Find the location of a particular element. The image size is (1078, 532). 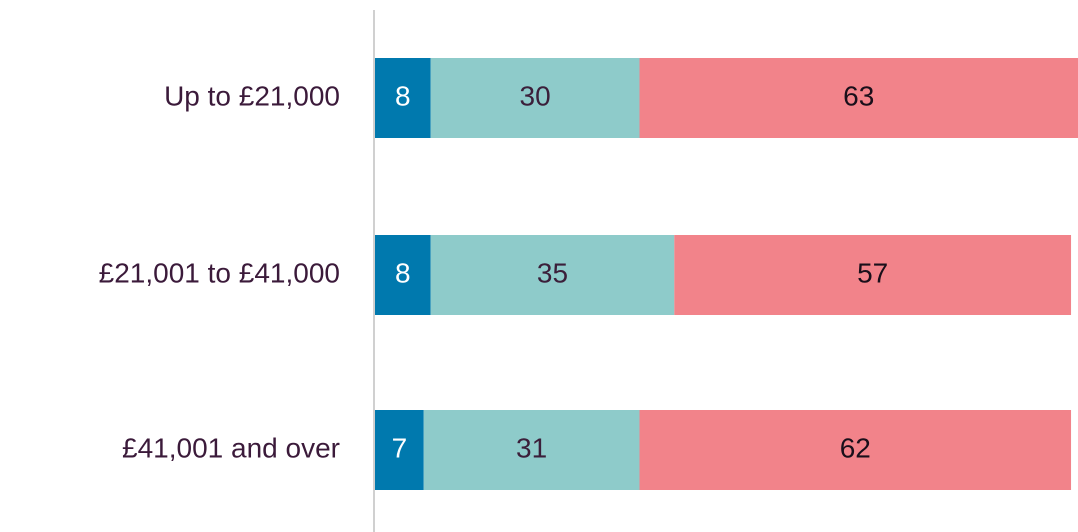

category-label: Up to £21,000 is located at coordinates (252, 95).